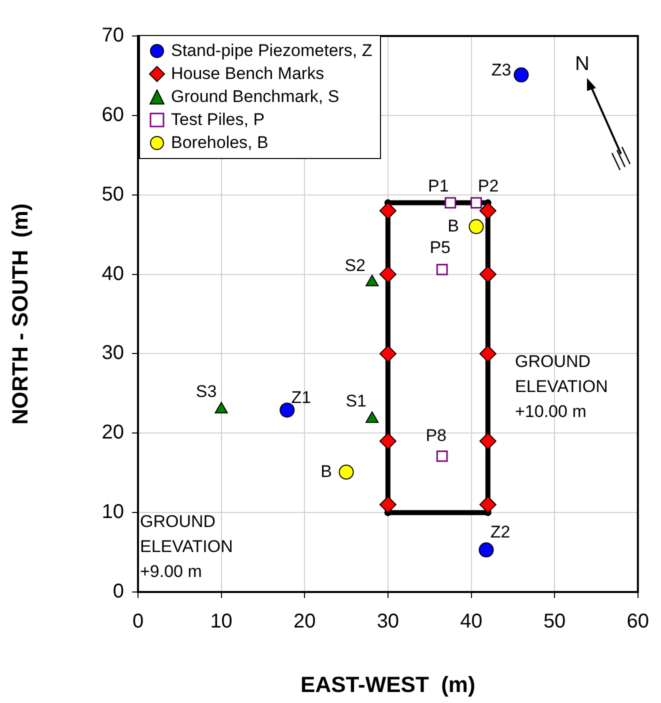 This screenshot has height=703, width=661. Describe the element at coordinates (218, 120) in the screenshot. I see `legend-label: Test Piles, P` at that location.